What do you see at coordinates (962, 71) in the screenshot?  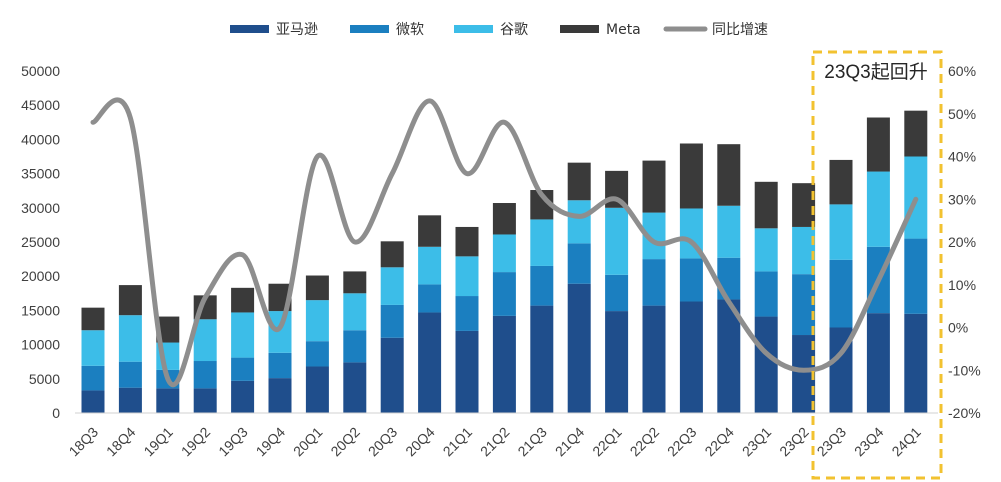 I see `right-axis-tick-label: 60%` at bounding box center [962, 71].